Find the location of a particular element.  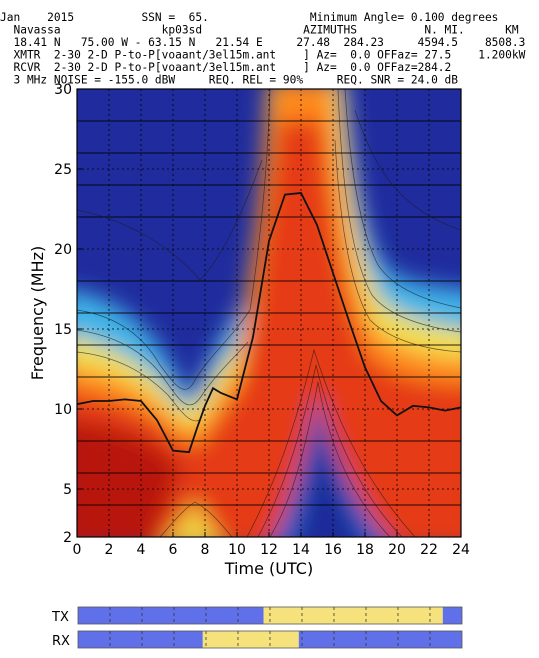

y-tick-label: 10 is located at coordinates (63, 410).